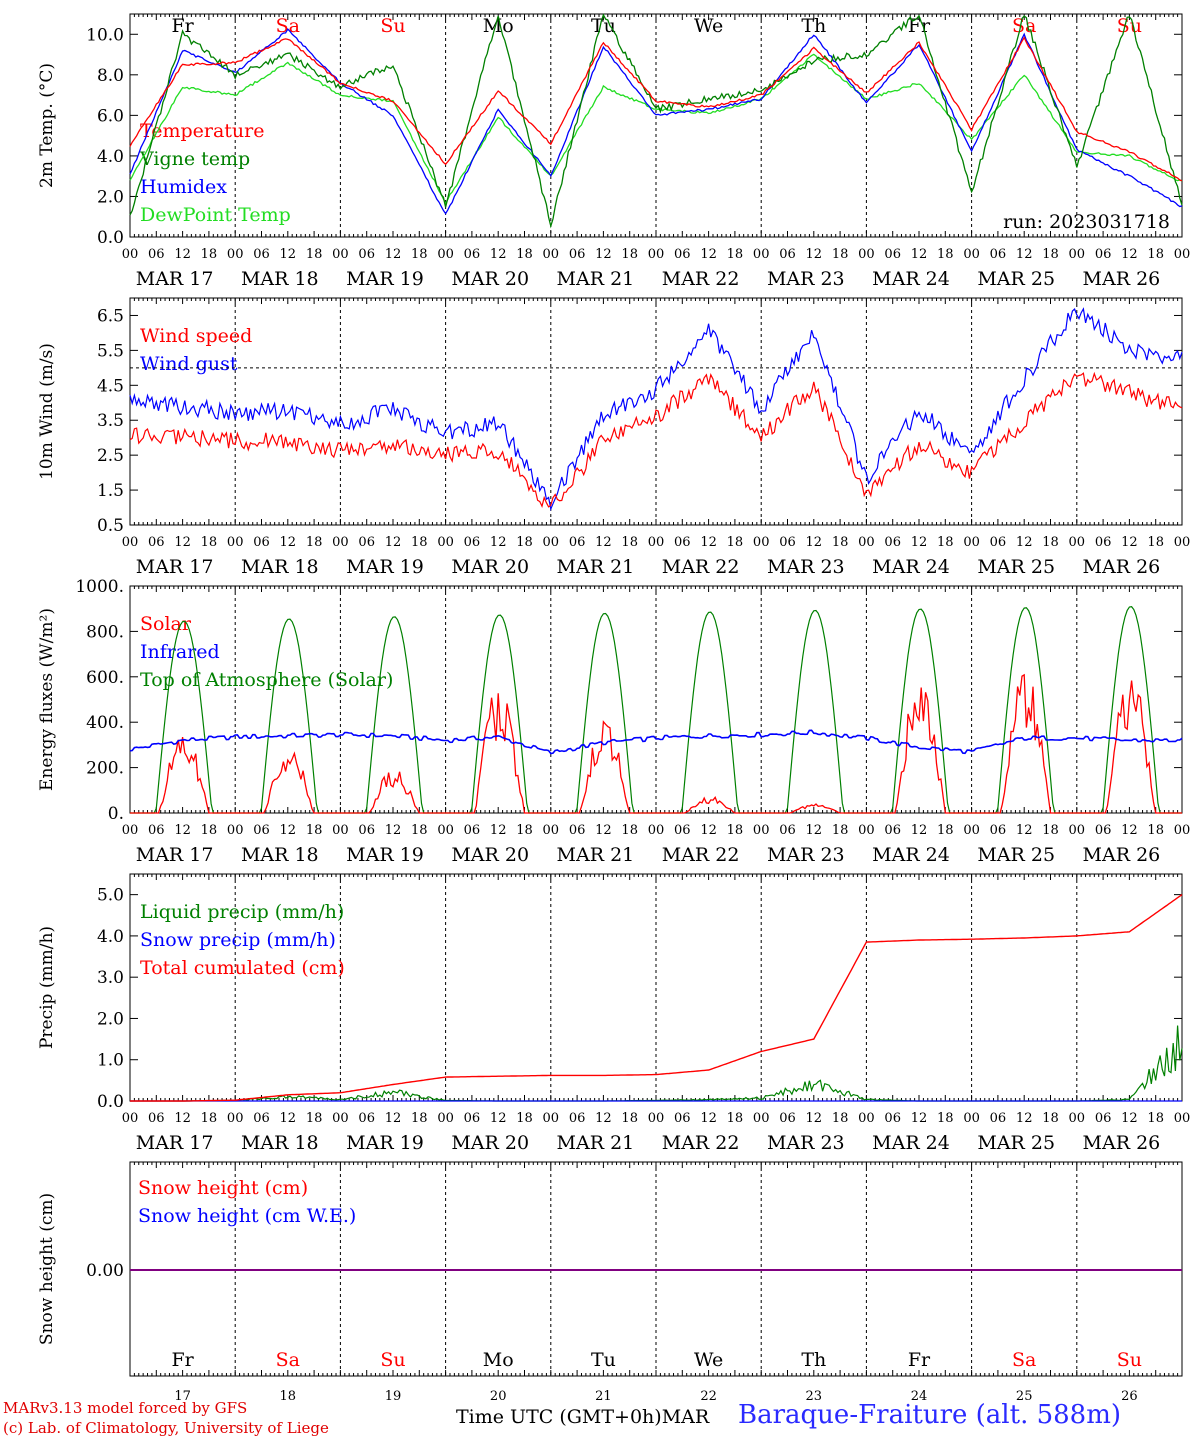 The height and width of the screenshot is (1440, 1194). What do you see at coordinates (47, 987) in the screenshot?
I see `y-axis-label: Precip (mm/h)` at bounding box center [47, 987].